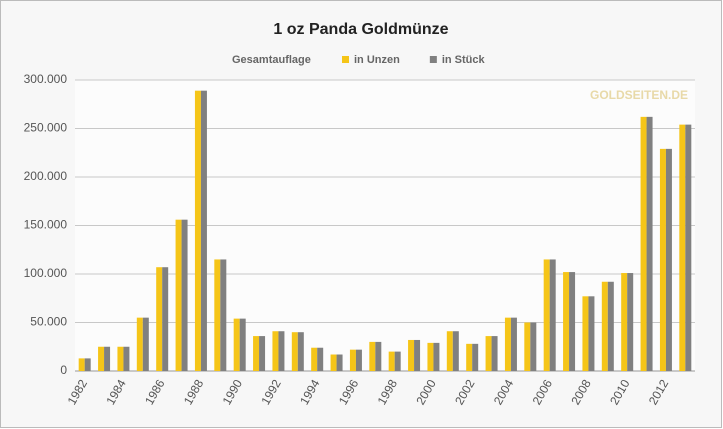  I want to click on legend-label: in Unzen, so click(377, 60).